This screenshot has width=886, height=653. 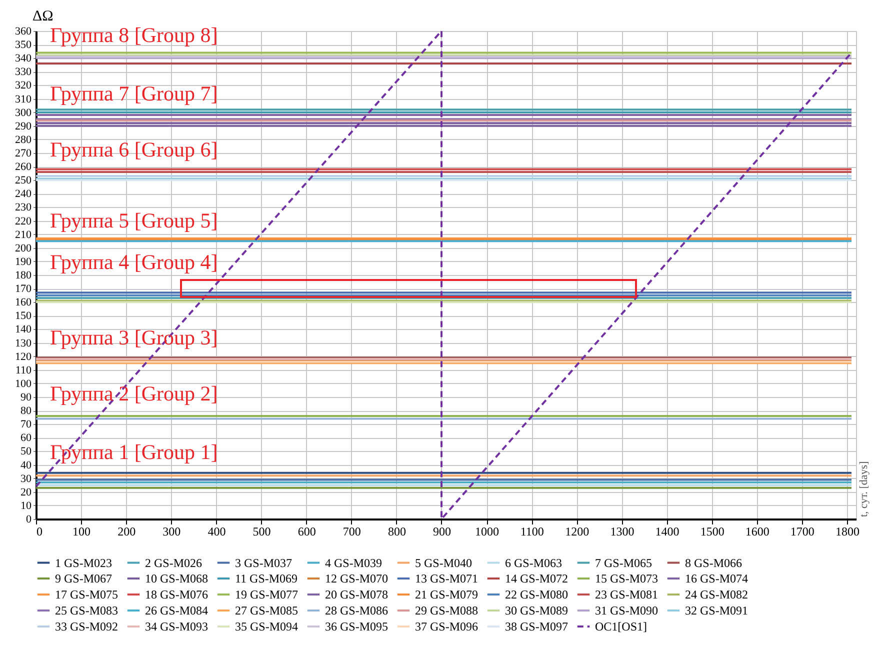 I want to click on x-tick-label: 1600, so click(x=757, y=531).